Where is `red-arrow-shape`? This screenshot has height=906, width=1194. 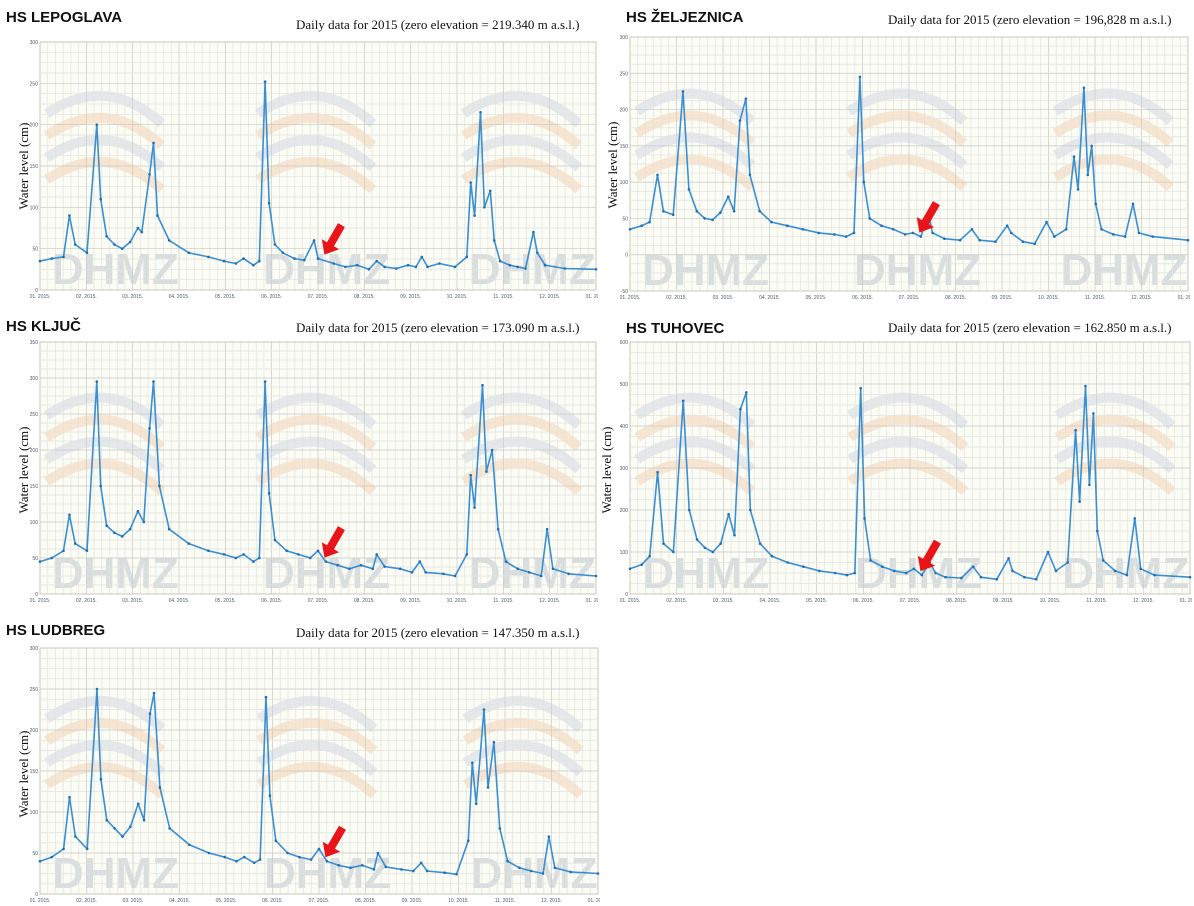
red-arrow-shape is located at coordinates (333, 542).